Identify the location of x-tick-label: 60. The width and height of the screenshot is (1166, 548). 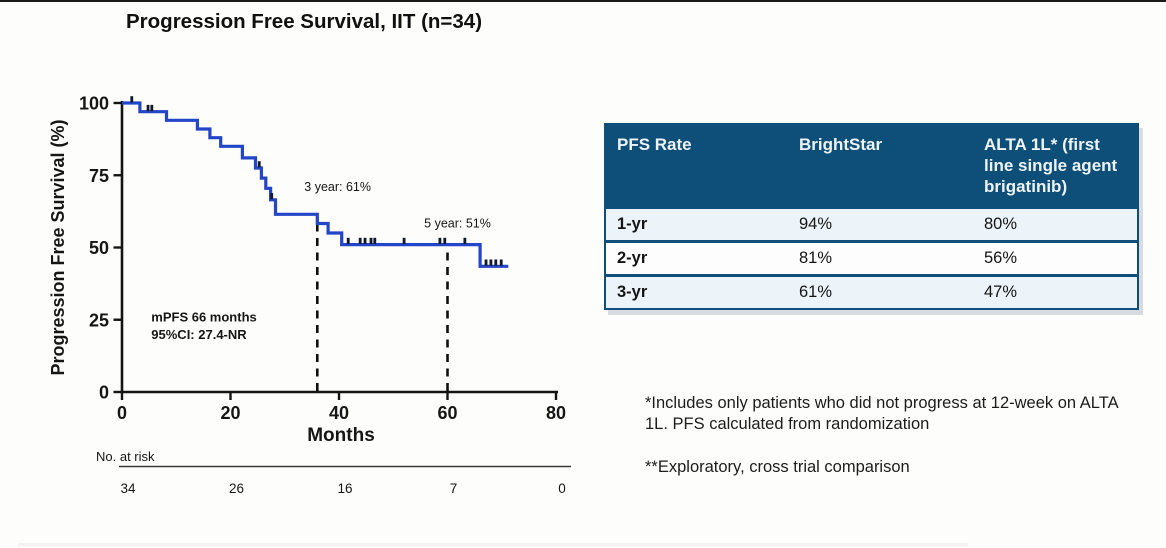
(447, 413).